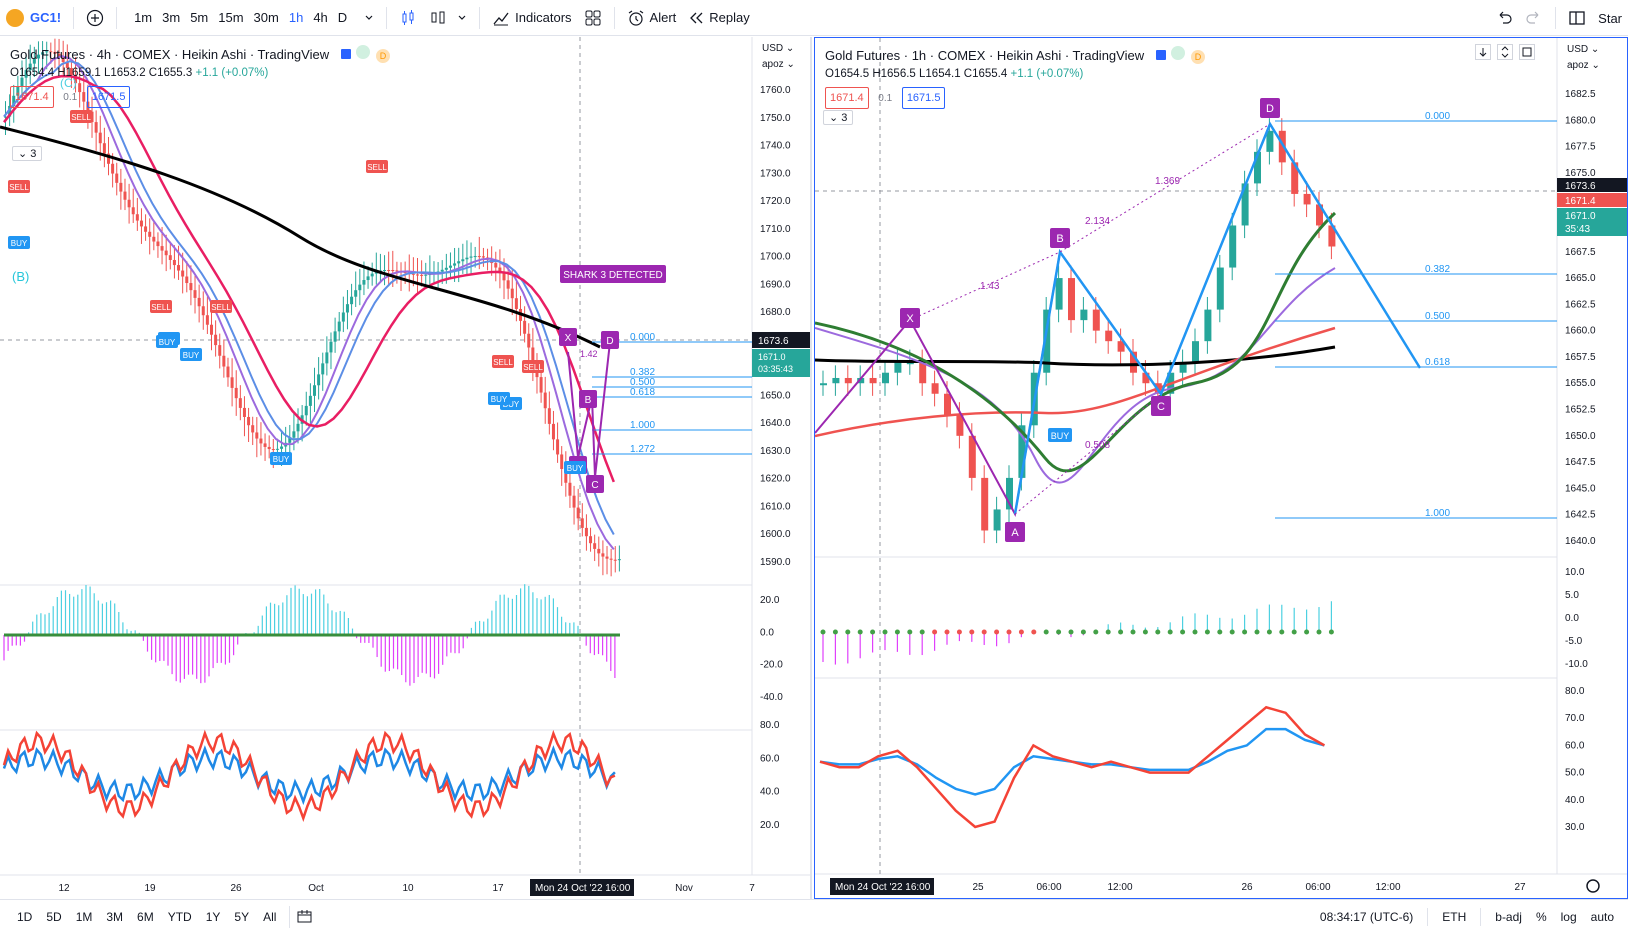 This screenshot has width=1628, height=933. What do you see at coordinates (642, 425) in the screenshot?
I see `fib-label: 1.000` at bounding box center [642, 425].